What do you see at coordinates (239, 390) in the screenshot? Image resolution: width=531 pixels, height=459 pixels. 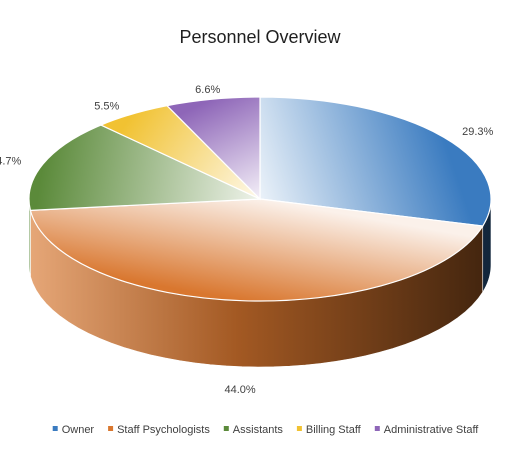 I see `data-label-staff-psychologists: 44.0%` at bounding box center [239, 390].